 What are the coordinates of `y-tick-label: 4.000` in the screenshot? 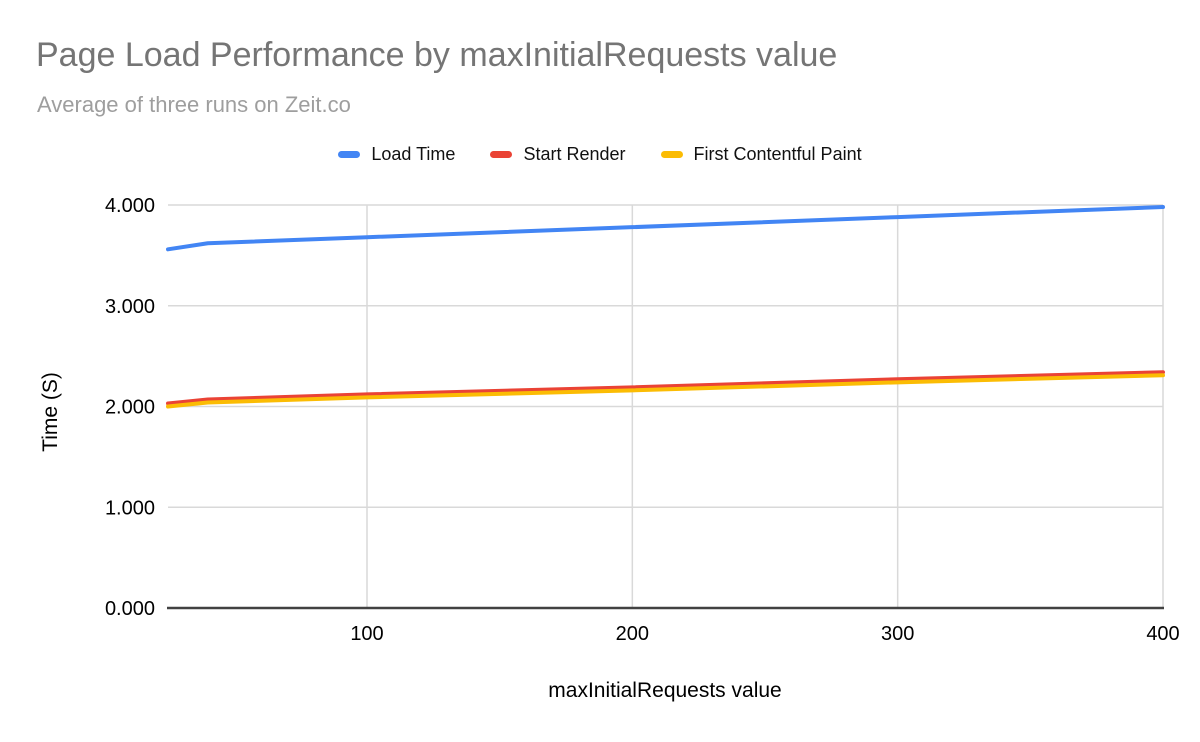 It's located at (130, 206).